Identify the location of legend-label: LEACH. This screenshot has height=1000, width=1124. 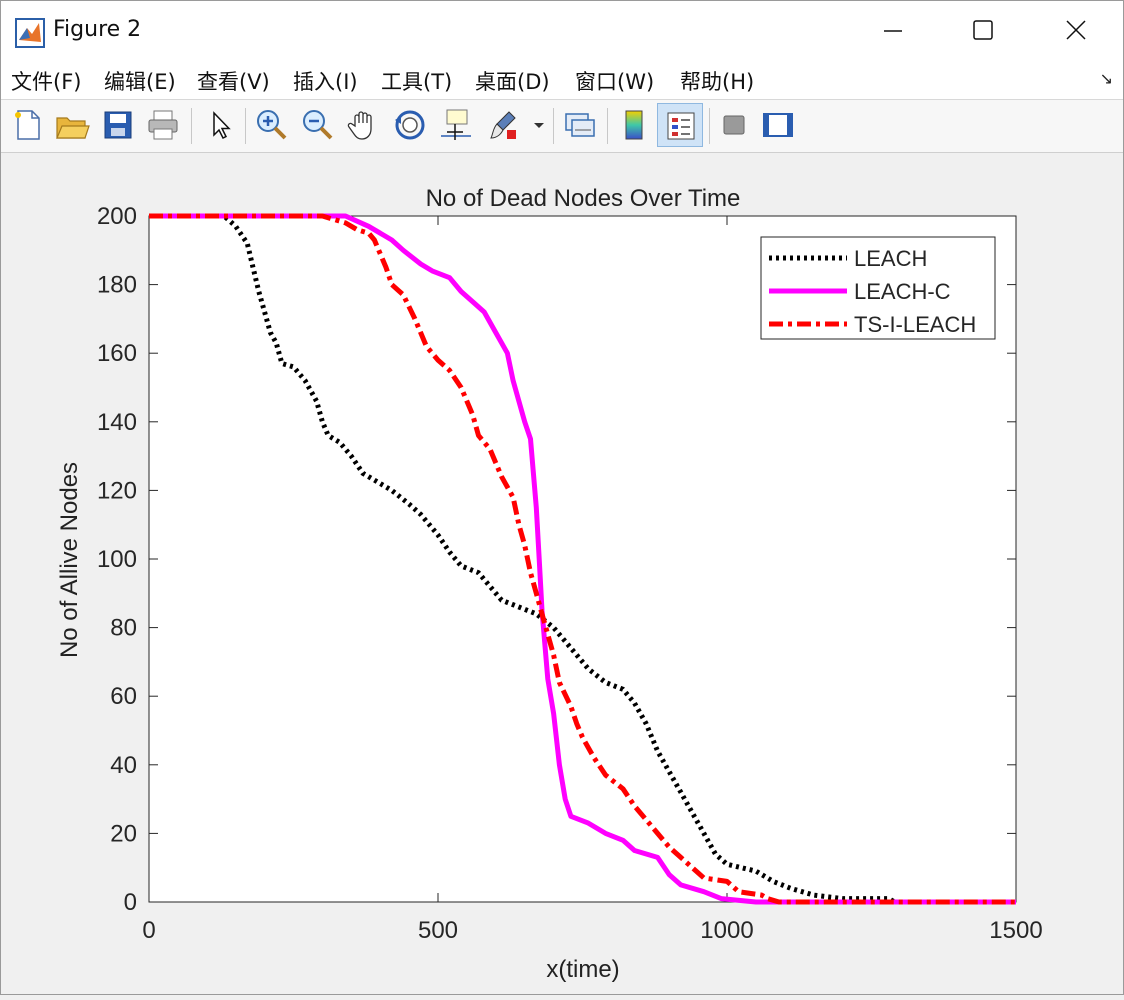
(890, 258).